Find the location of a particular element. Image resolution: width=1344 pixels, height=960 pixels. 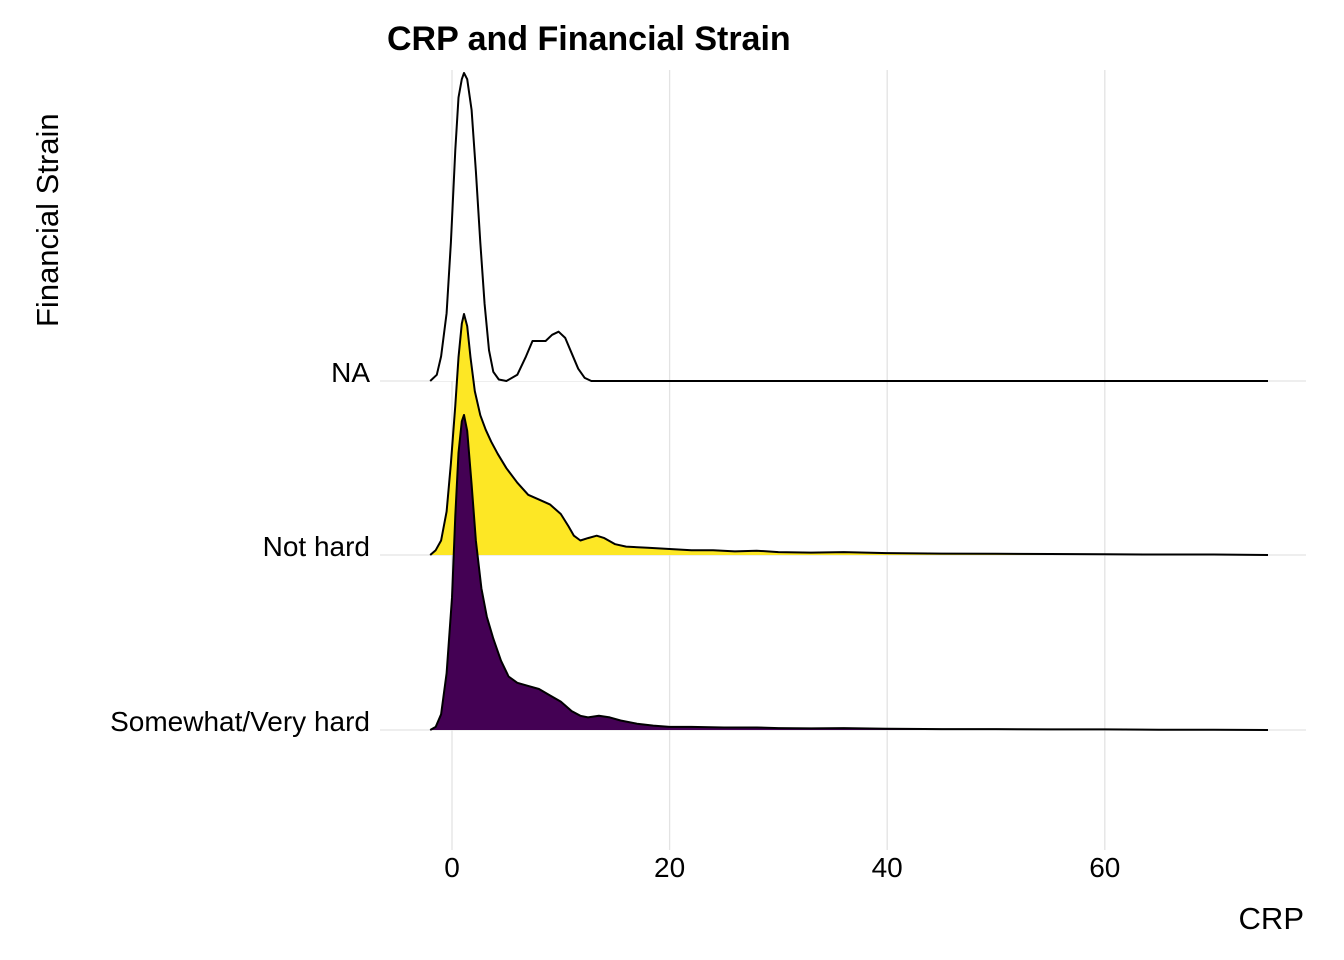

x-tick-label-0: 0 is located at coordinates (452, 867).